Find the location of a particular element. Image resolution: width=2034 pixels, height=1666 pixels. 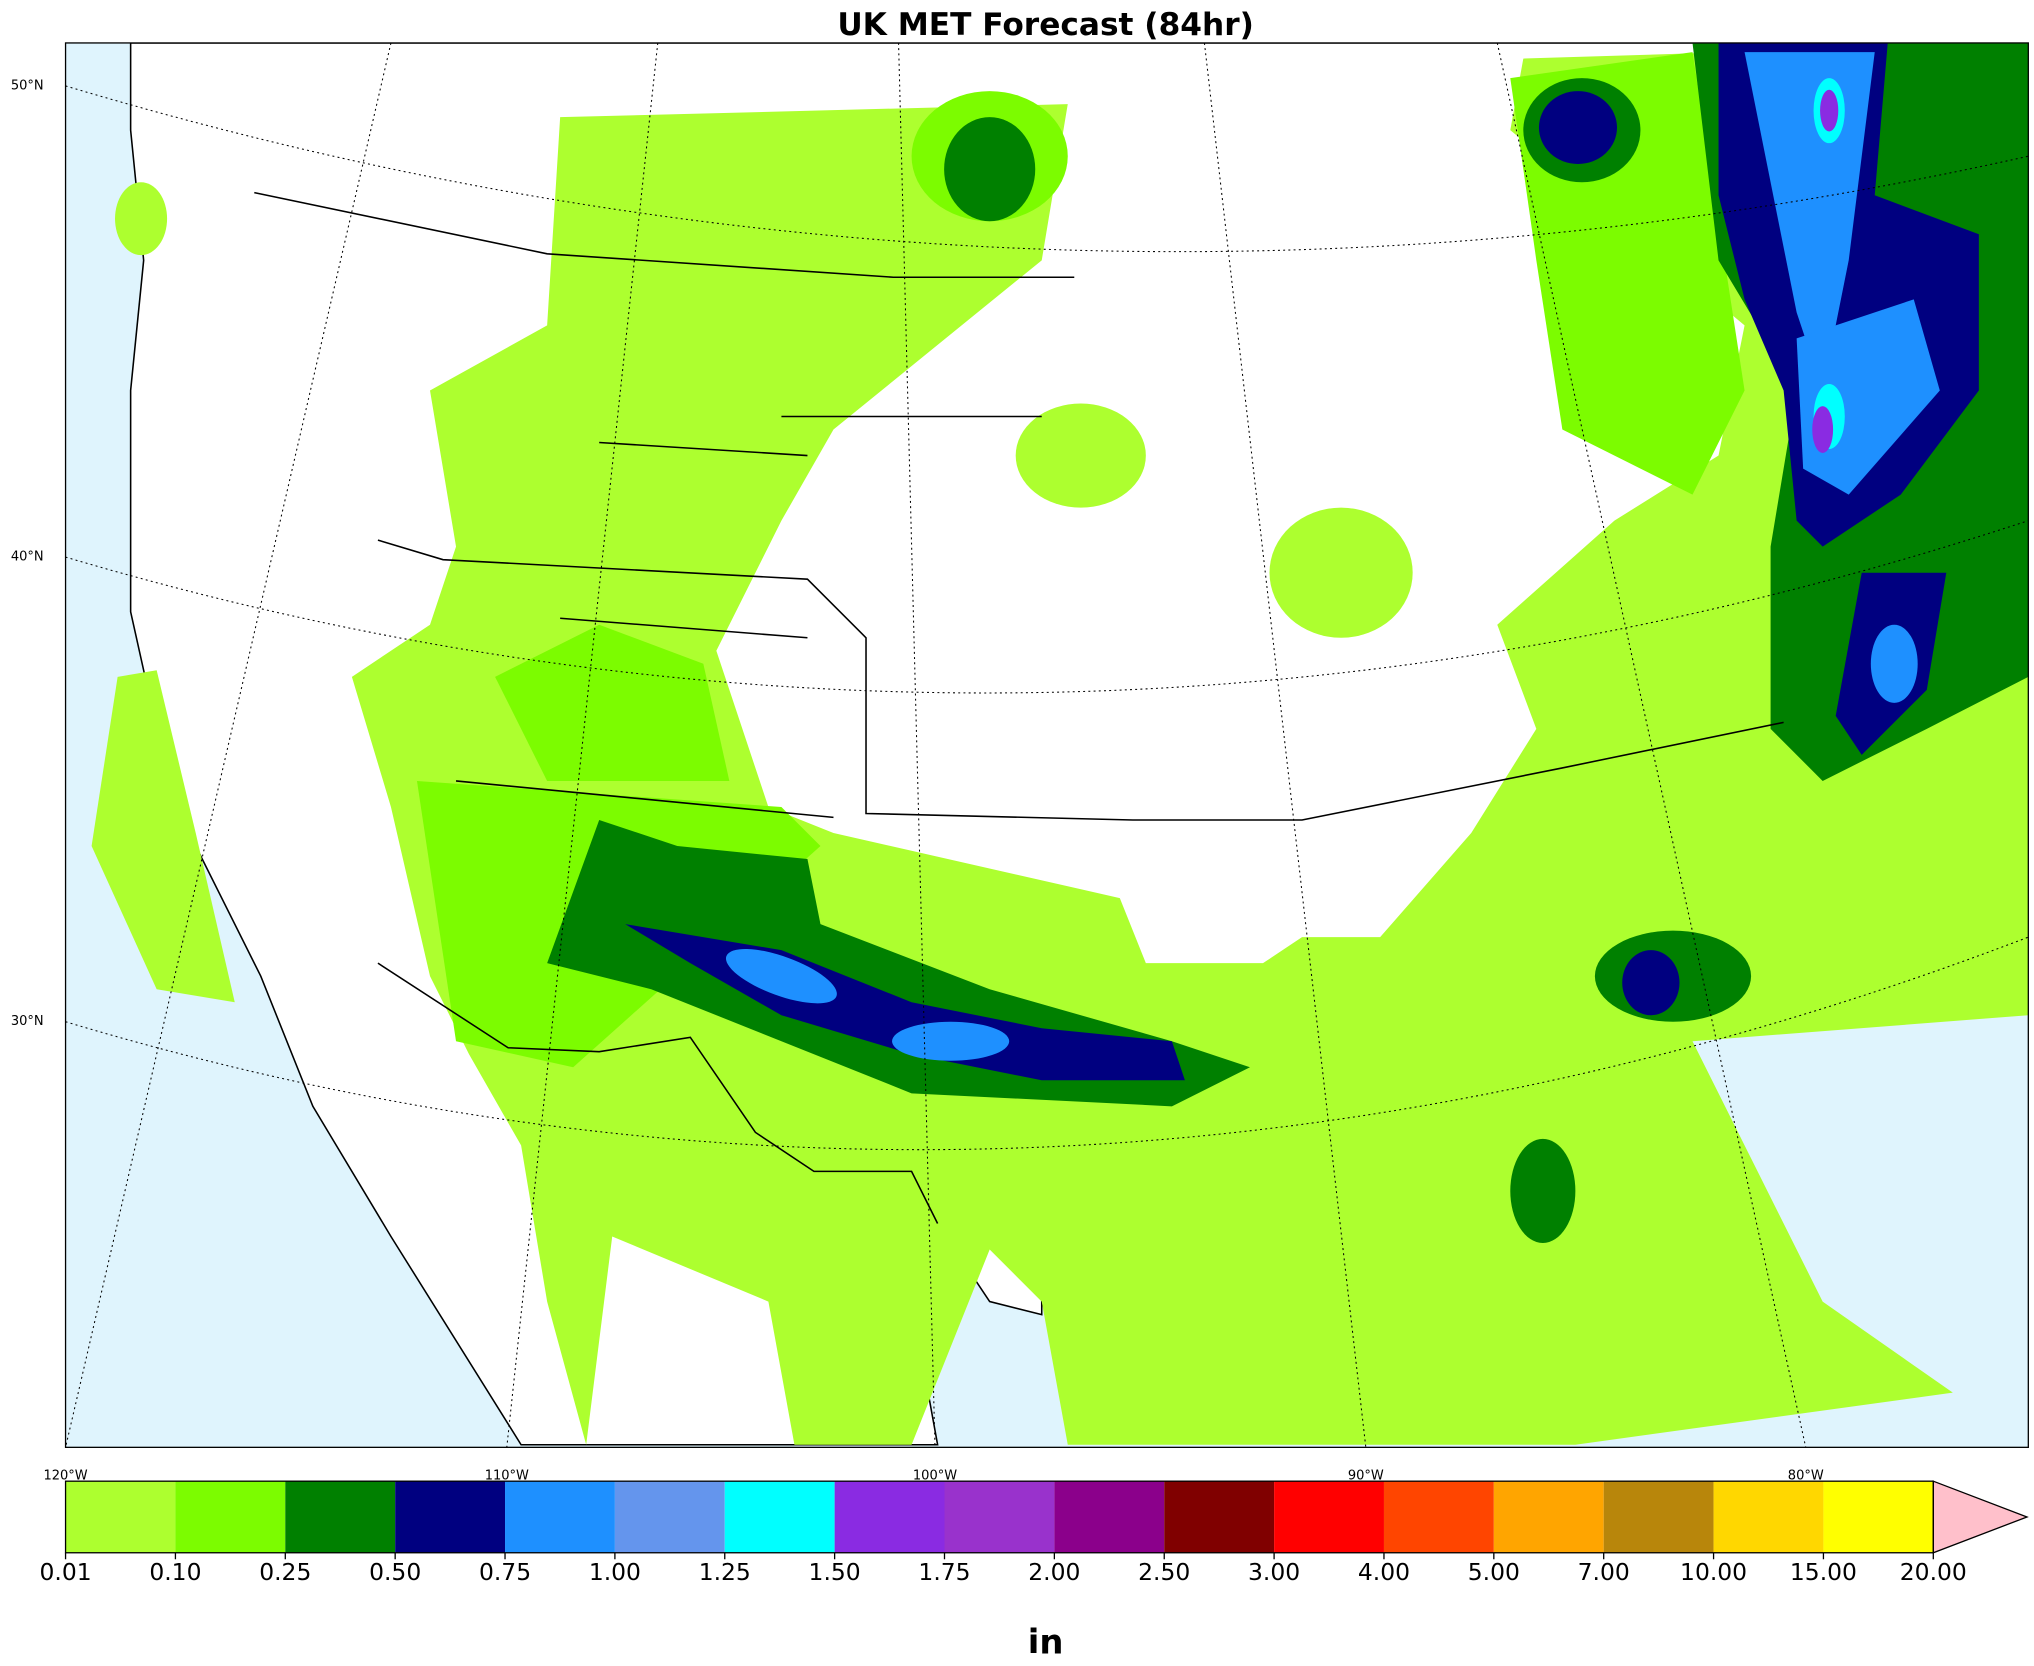

lon-label: 80°W is located at coordinates (1806, 1475).